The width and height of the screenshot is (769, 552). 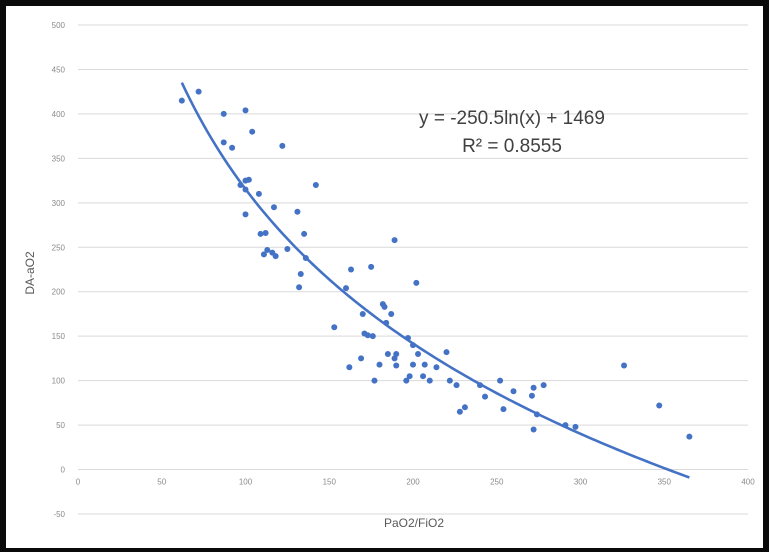 What do you see at coordinates (330, 482) in the screenshot?
I see `x-tick-label: 150` at bounding box center [330, 482].